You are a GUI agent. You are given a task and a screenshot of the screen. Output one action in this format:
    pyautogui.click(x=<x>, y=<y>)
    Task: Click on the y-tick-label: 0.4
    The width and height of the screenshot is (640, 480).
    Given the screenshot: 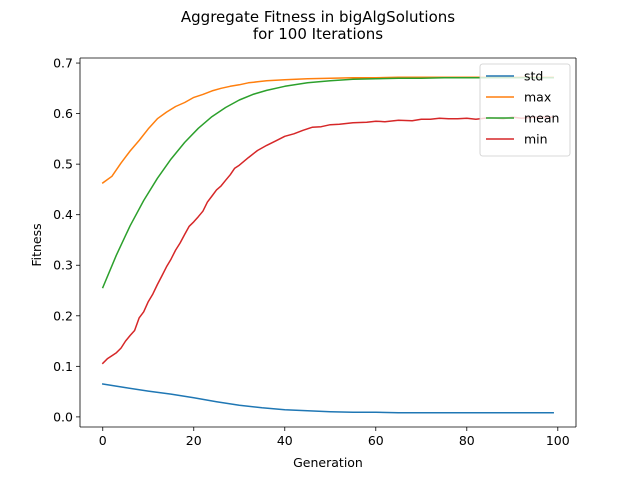 What is the action you would take?
    pyautogui.click(x=63, y=214)
    